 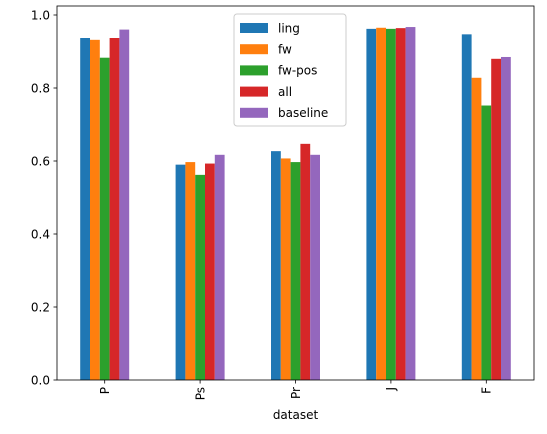 What do you see at coordinates (104, 218) in the screenshot?
I see `bar-fw-pos-P` at bounding box center [104, 218].